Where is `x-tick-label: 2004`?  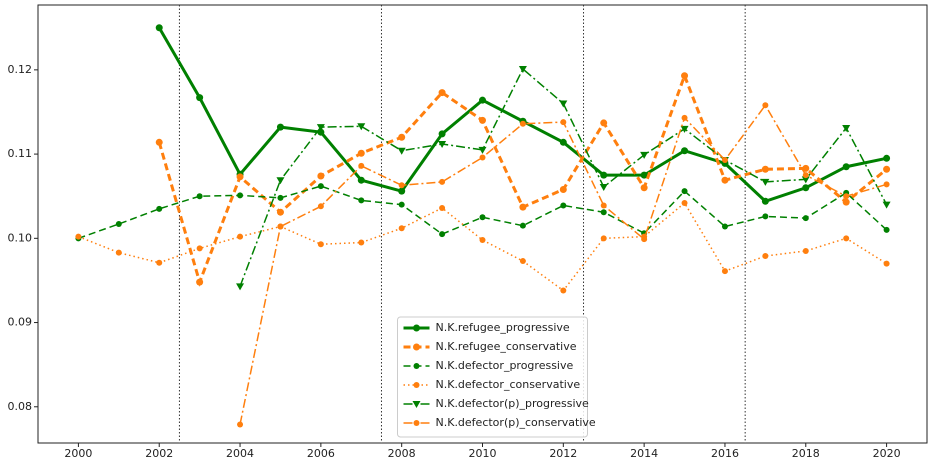
x-tick-label: 2004 is located at coordinates (240, 453).